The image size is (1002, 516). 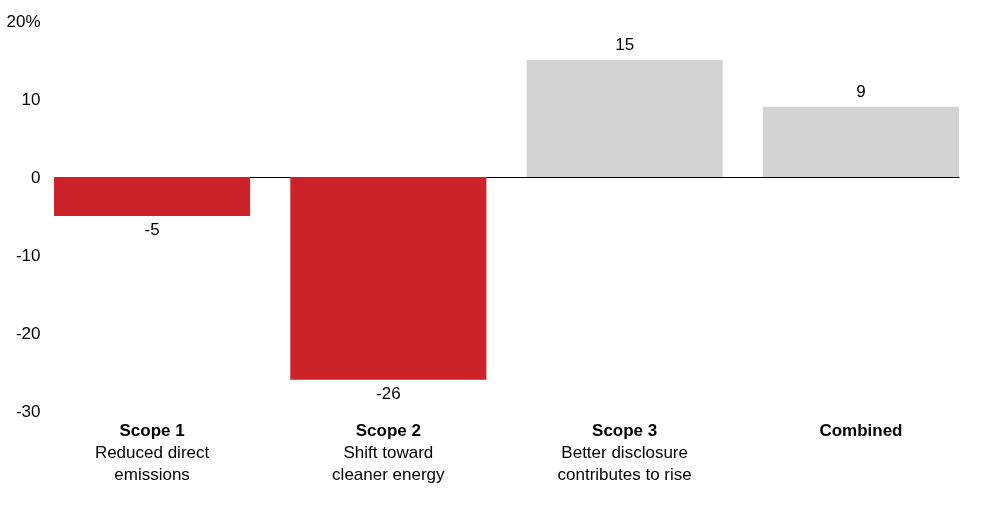 I want to click on data-label: 9, so click(x=861, y=91).